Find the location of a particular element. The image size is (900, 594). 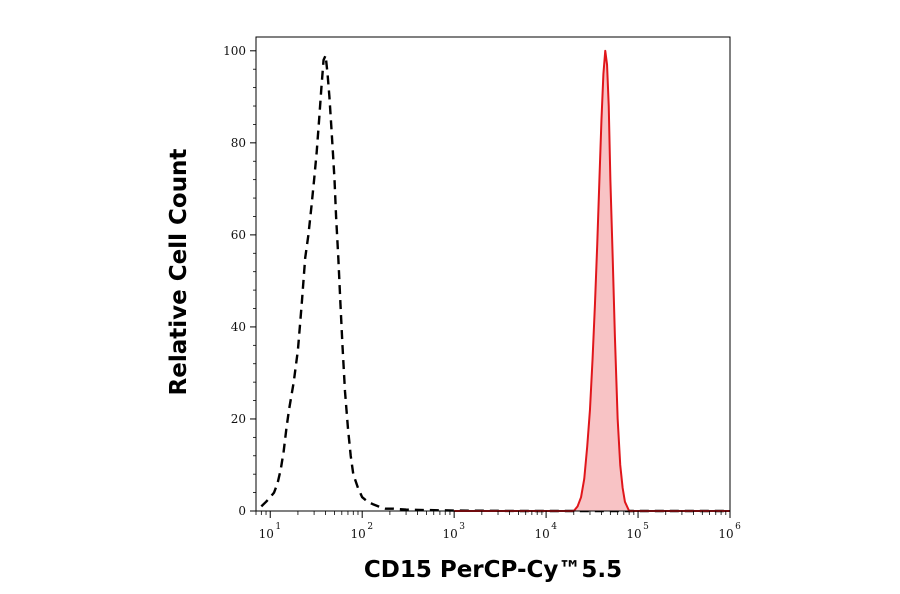

x-axis: 10 1 10 2 10 3 10 4 10 5 10 6 is located at coordinates (498, 526).